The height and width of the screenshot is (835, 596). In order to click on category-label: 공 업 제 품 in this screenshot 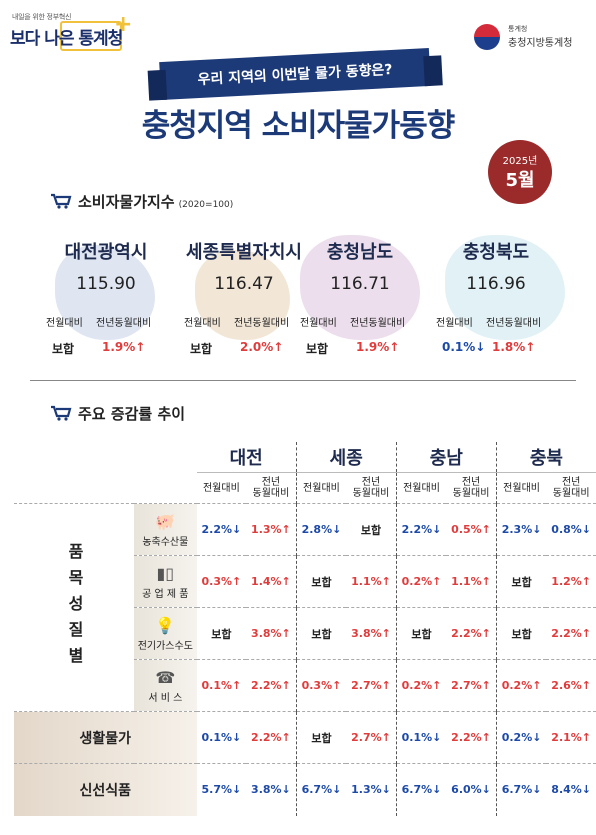, I will do `click(165, 594)`.